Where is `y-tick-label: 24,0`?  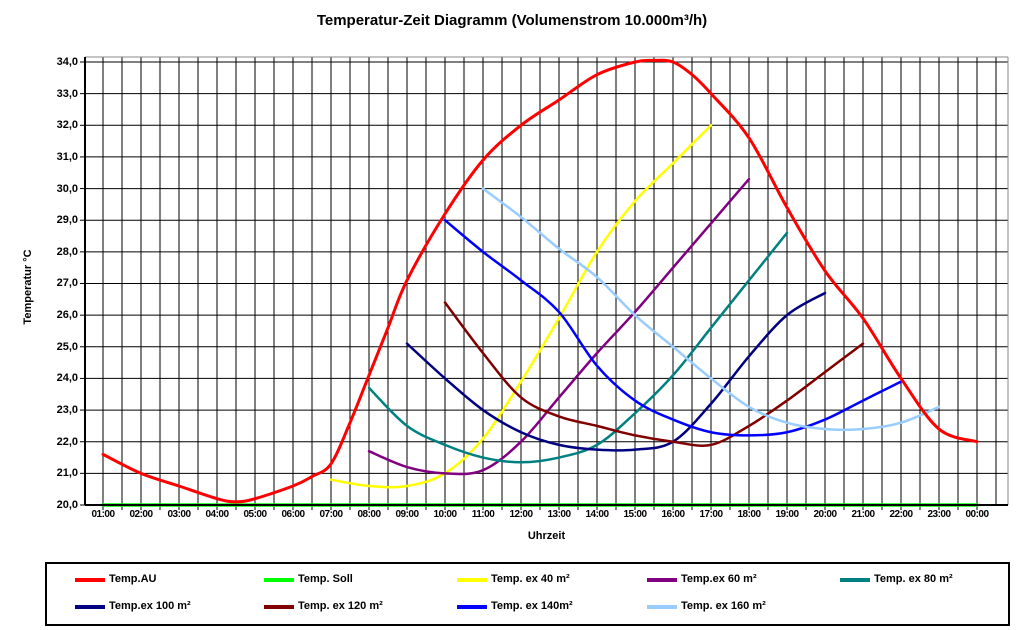 y-tick-label: 24,0 is located at coordinates (67, 378).